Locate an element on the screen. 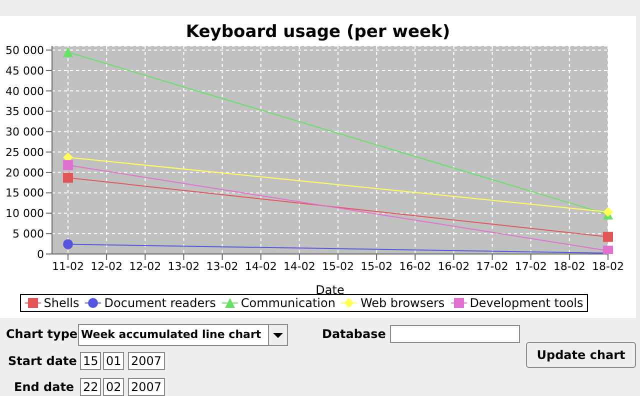 The width and height of the screenshot is (640, 396). legend-label: Development tools is located at coordinates (526, 303).